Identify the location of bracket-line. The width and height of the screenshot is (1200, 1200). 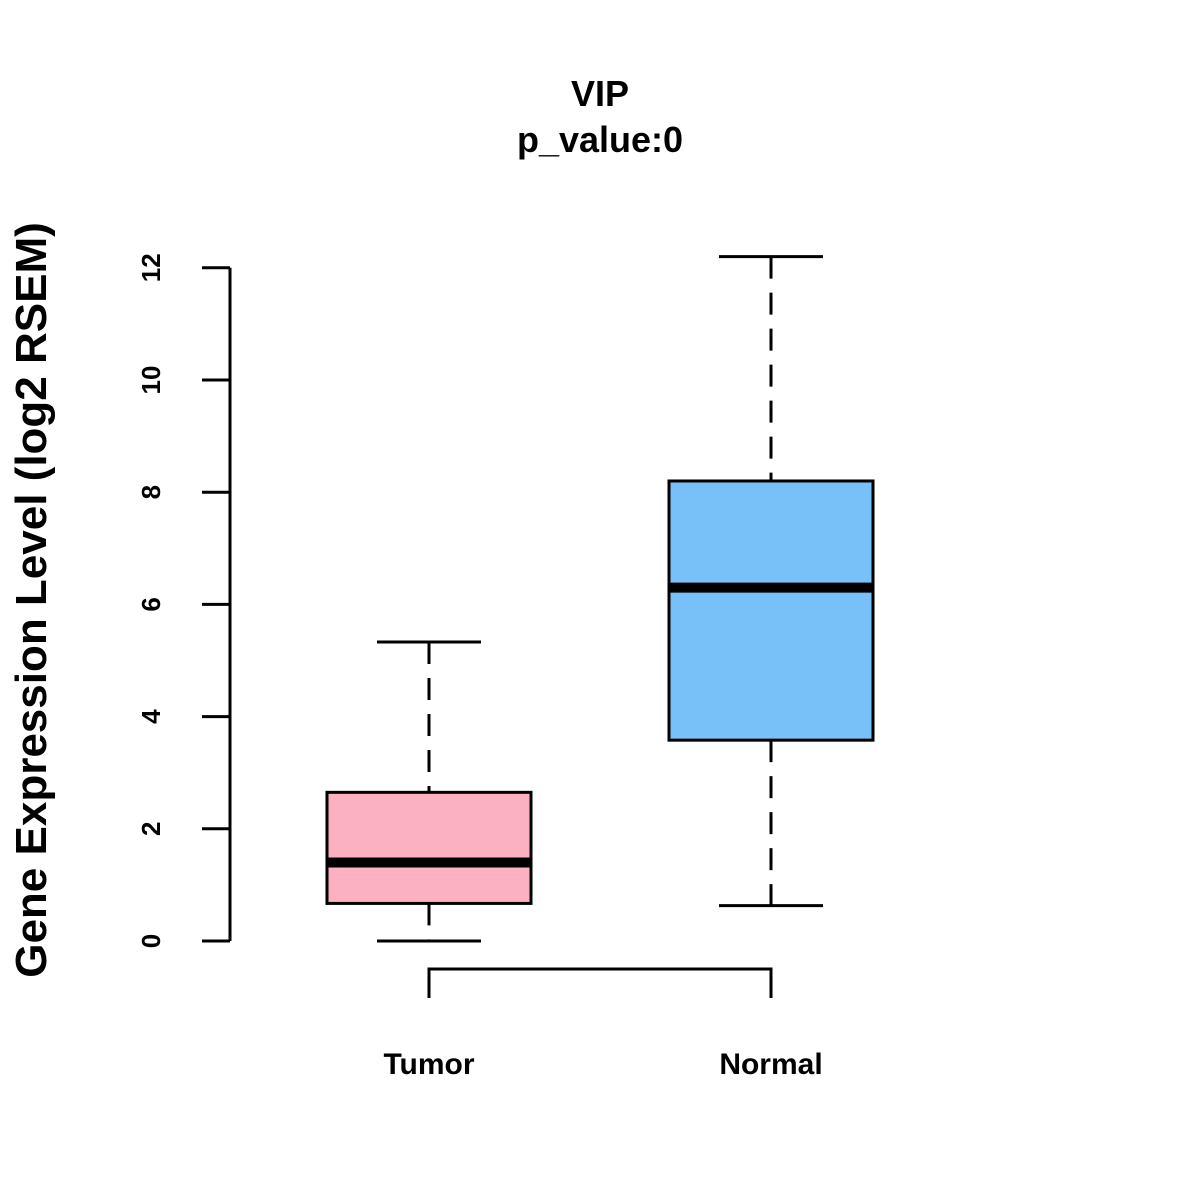
(600, 982).